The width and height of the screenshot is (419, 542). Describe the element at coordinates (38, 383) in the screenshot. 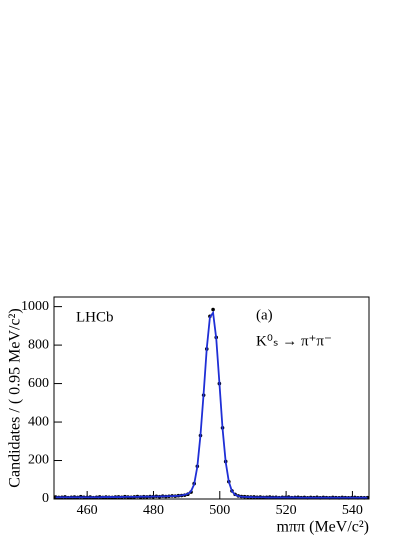

I see `y-tick-label: 600` at that location.